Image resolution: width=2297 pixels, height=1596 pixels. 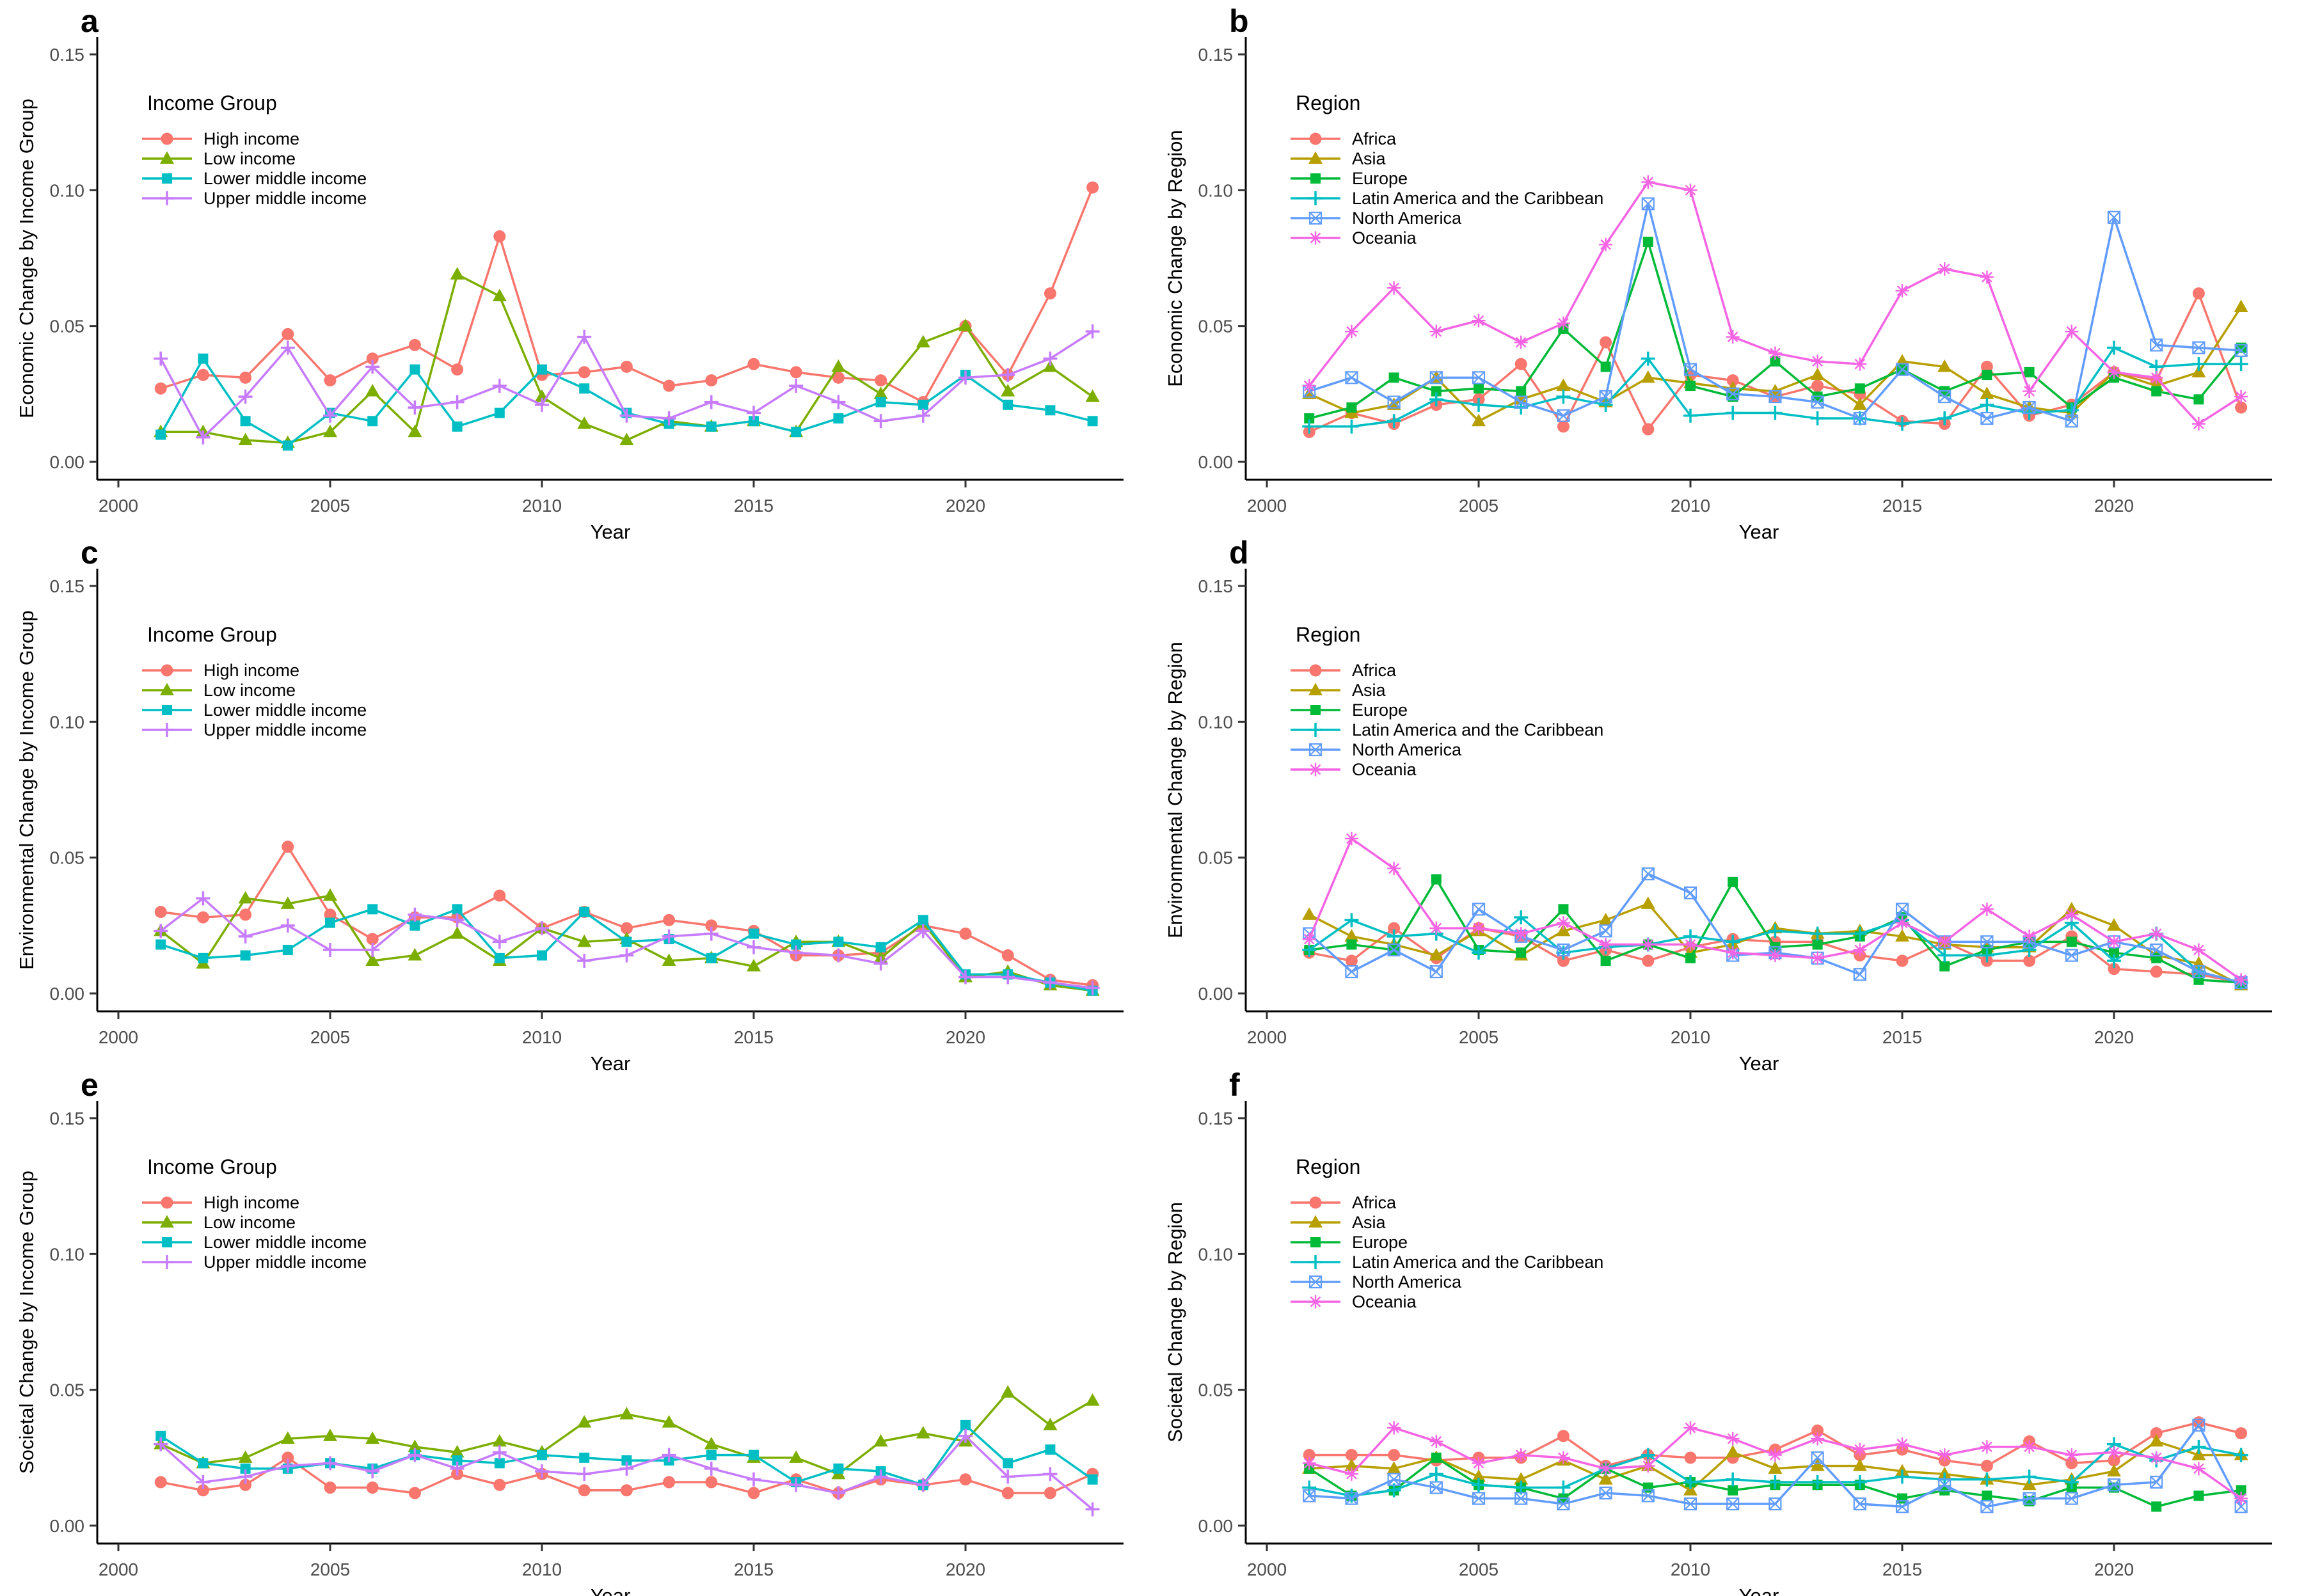 I want to click on y-tick-label: 0.10, so click(x=1216, y=722).